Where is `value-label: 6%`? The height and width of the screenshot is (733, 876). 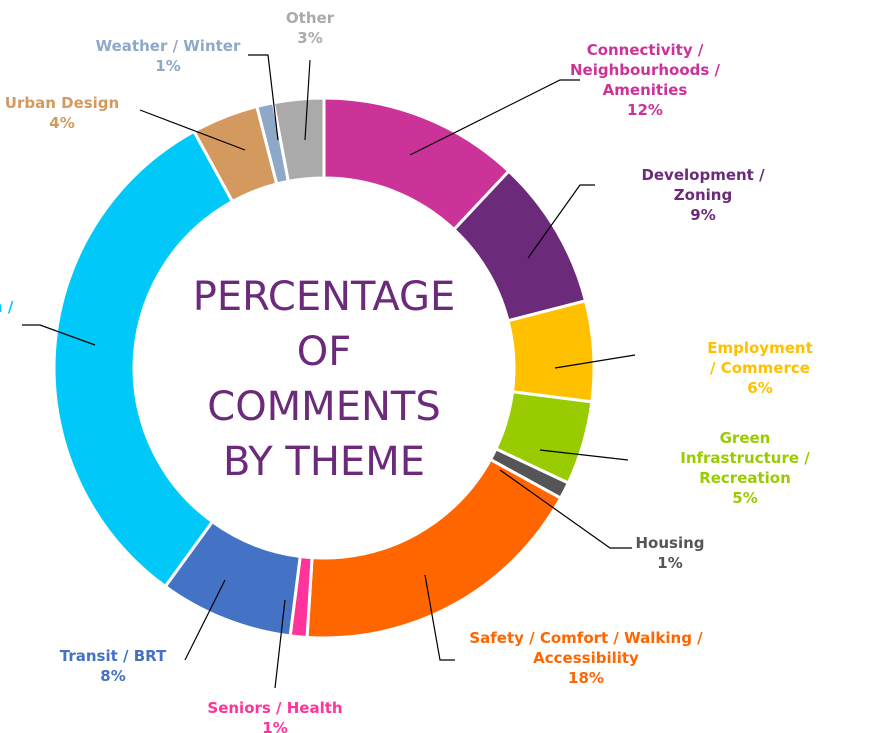 value-label: 6% is located at coordinates (760, 388).